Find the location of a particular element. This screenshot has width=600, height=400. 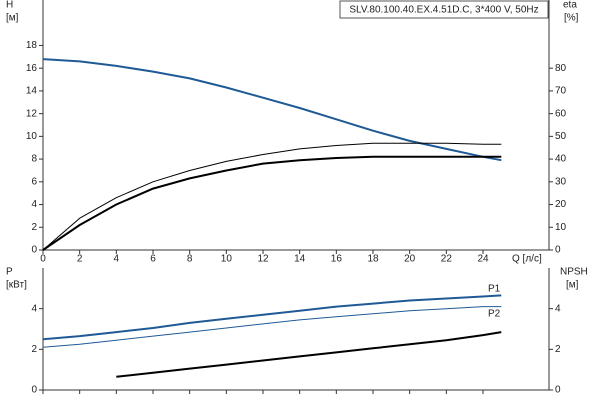

y-unit: [м] is located at coordinates (12, 18).